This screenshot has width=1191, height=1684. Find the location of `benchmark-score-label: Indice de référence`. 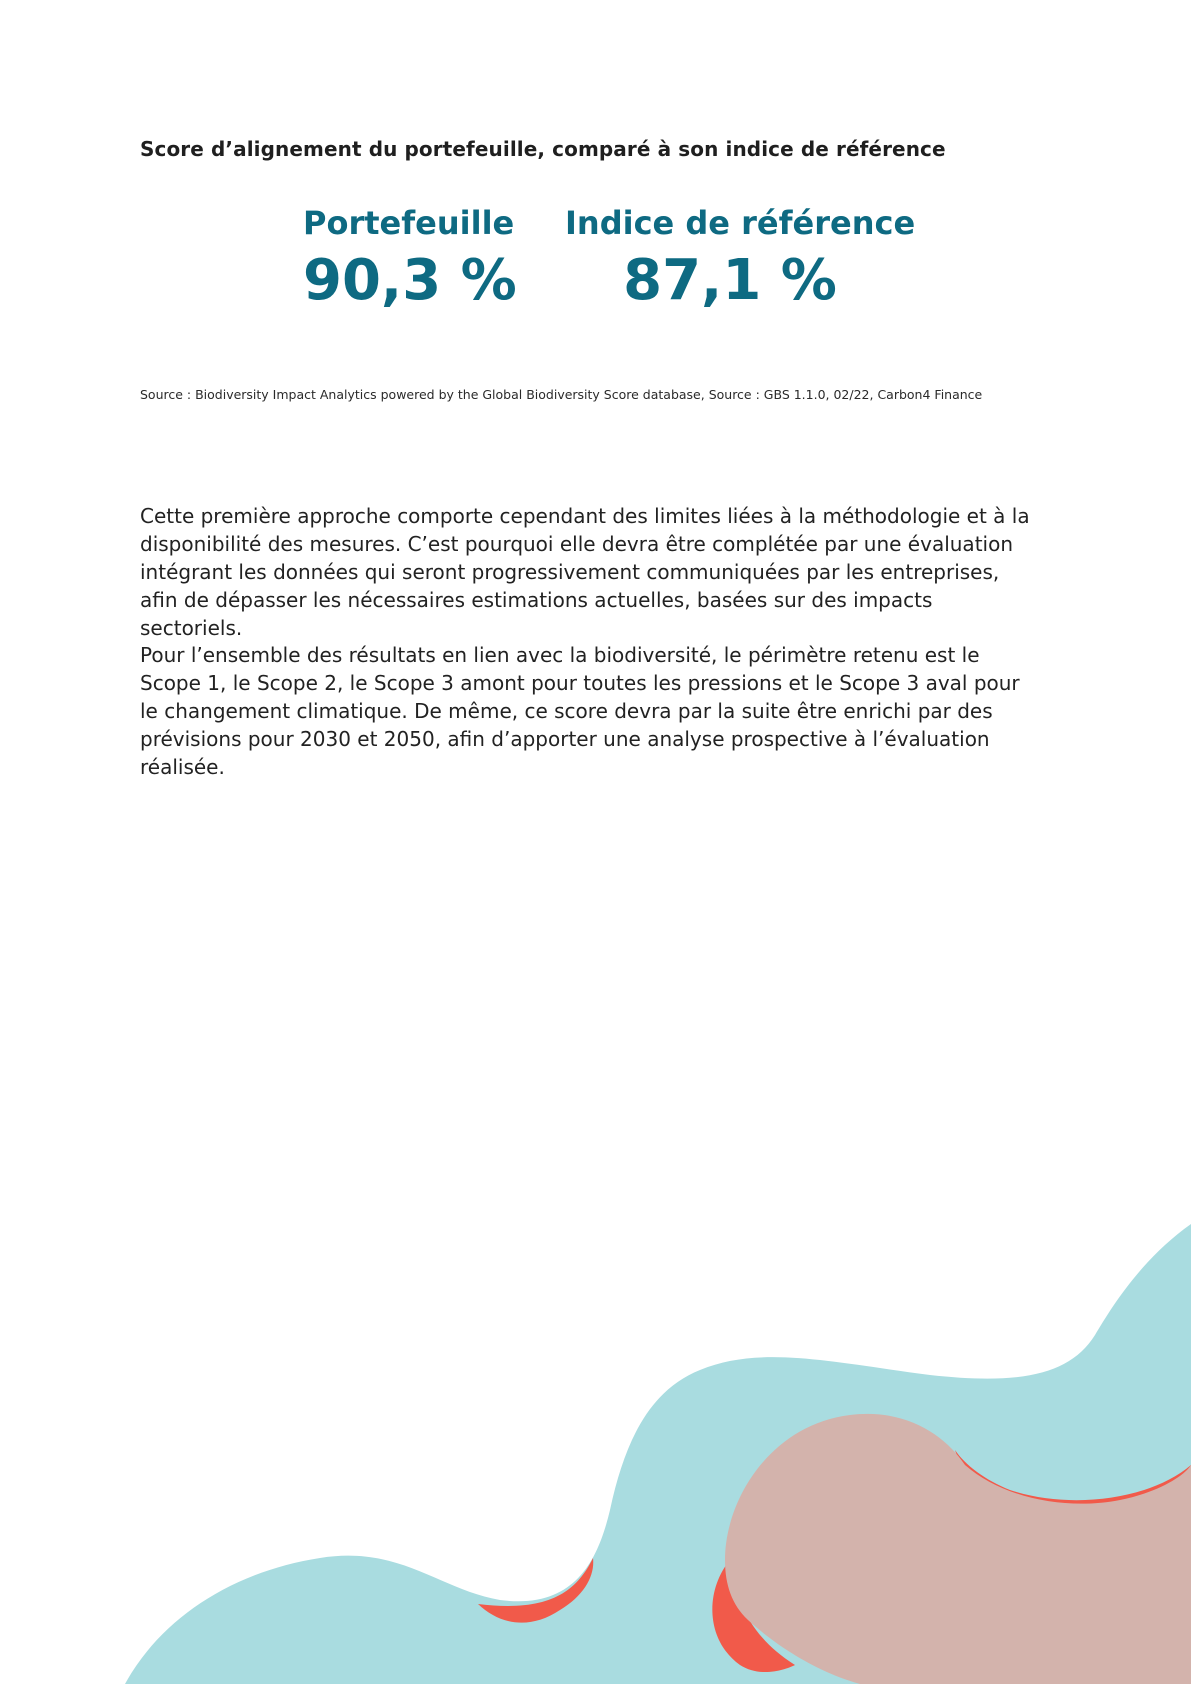

benchmark-score-label: Indice de référence is located at coordinates (740, 223).